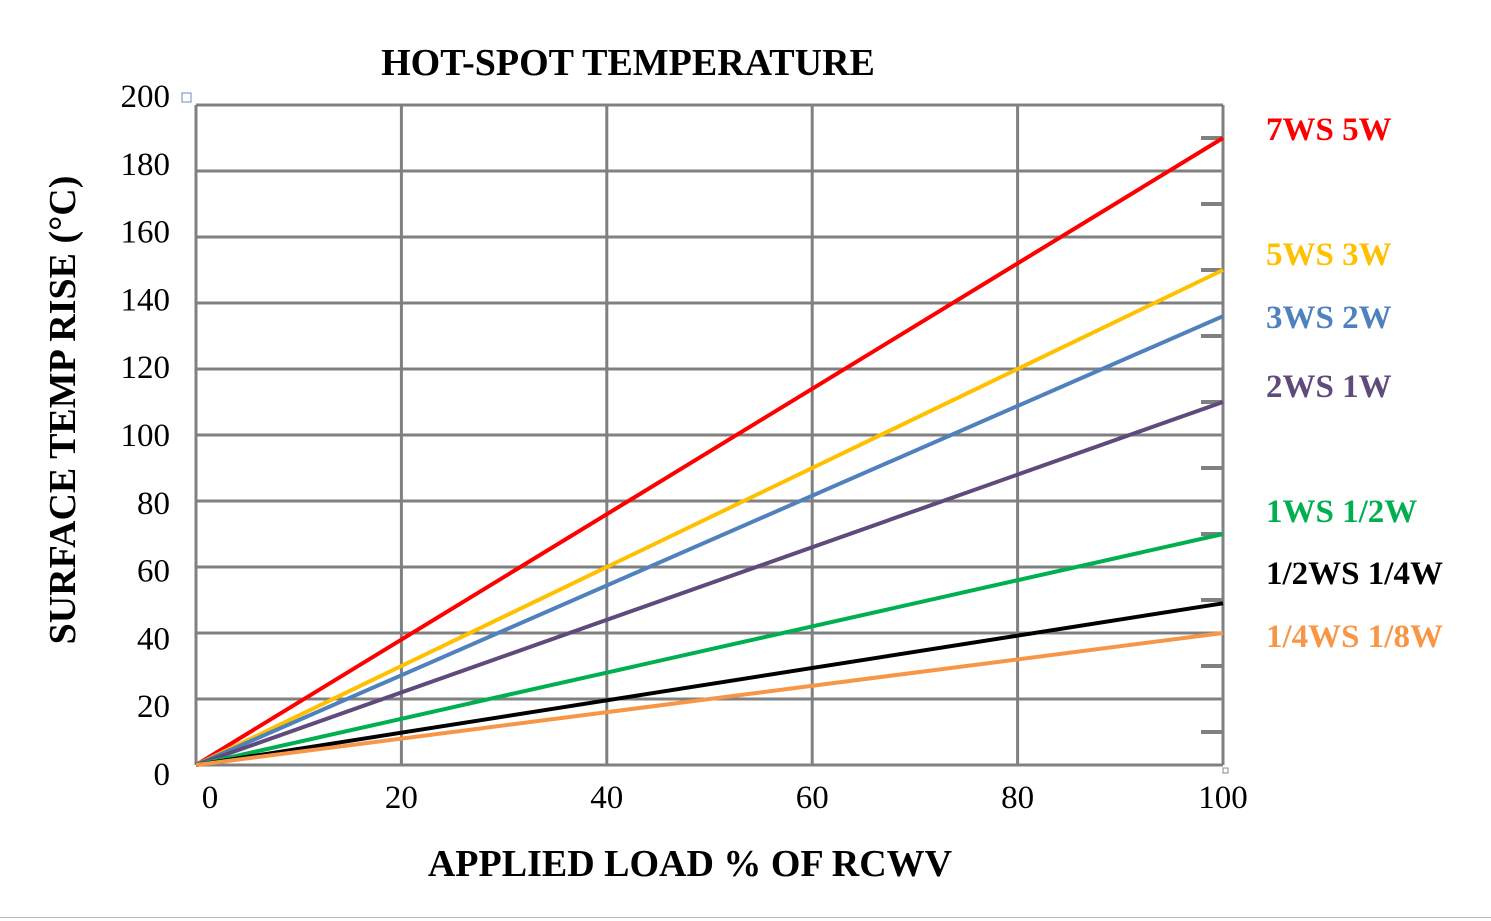  I want to click on y-tick-label: 200, so click(146, 97).